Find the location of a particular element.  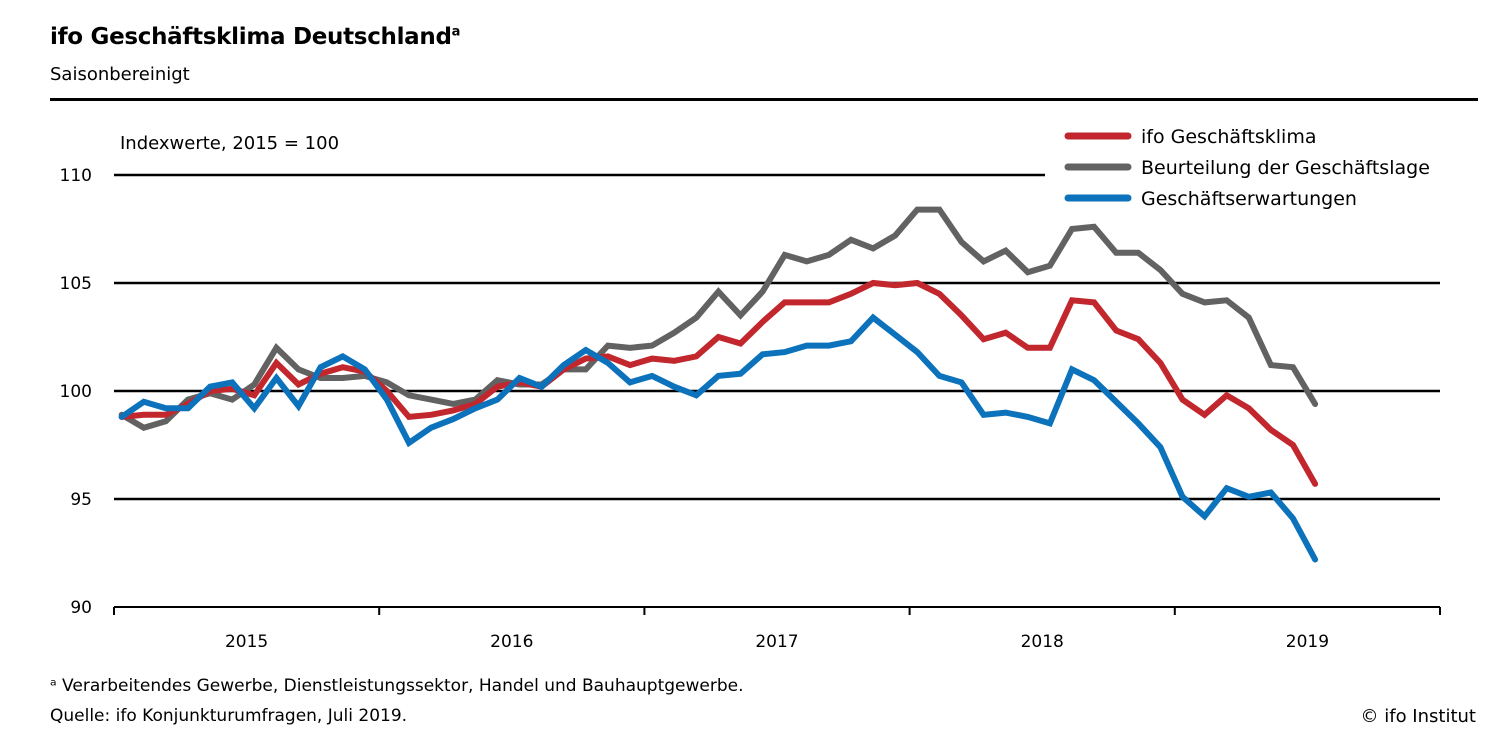

y-axis-label: Indexwerte, 2015 = 100 is located at coordinates (229, 143).